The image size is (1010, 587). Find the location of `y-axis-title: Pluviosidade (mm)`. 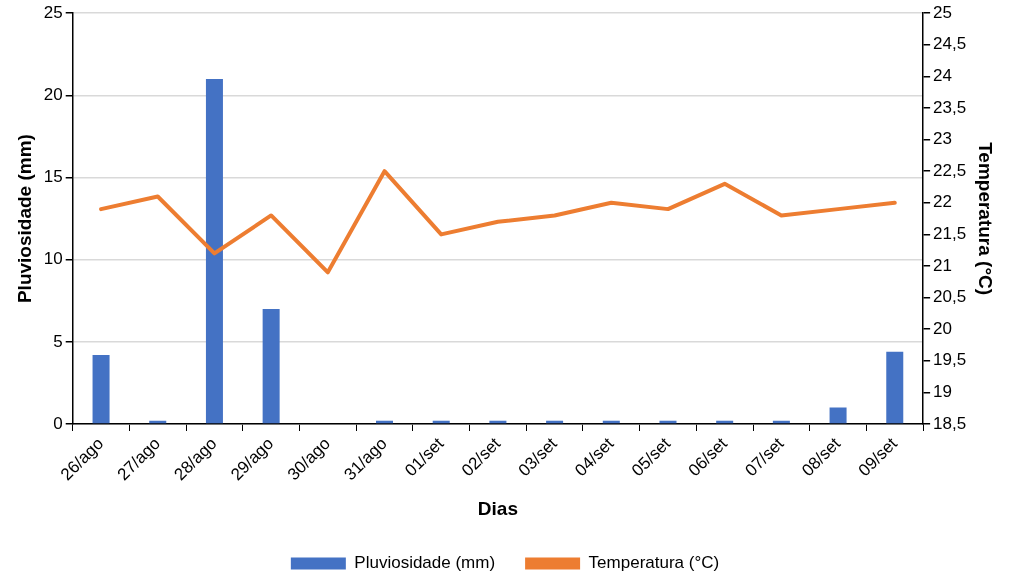

y-axis-title: Pluviosidade (mm) is located at coordinates (24, 219).